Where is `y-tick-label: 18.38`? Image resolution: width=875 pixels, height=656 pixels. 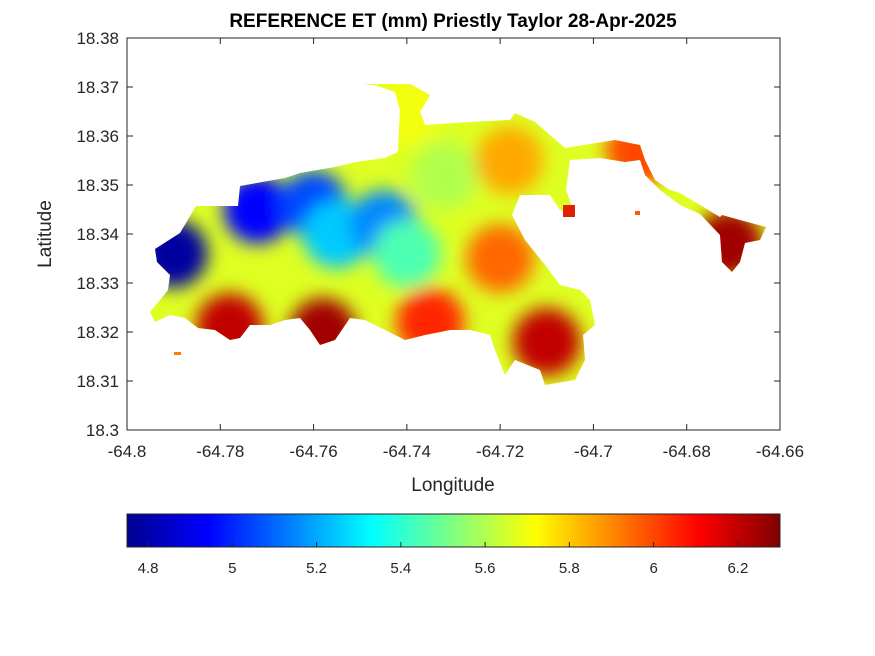
y-tick-label: 18.38 is located at coordinates (97, 38).